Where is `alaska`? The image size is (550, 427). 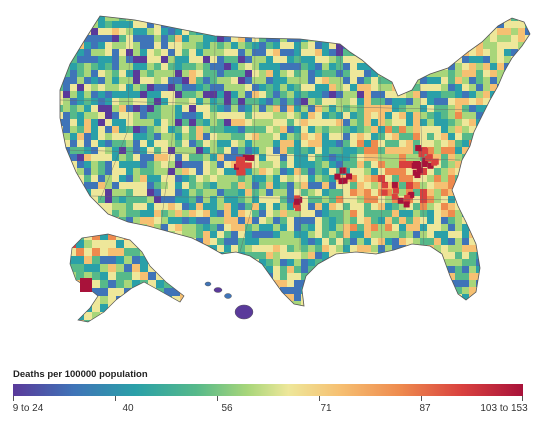 alaska is located at coordinates (127, 278).